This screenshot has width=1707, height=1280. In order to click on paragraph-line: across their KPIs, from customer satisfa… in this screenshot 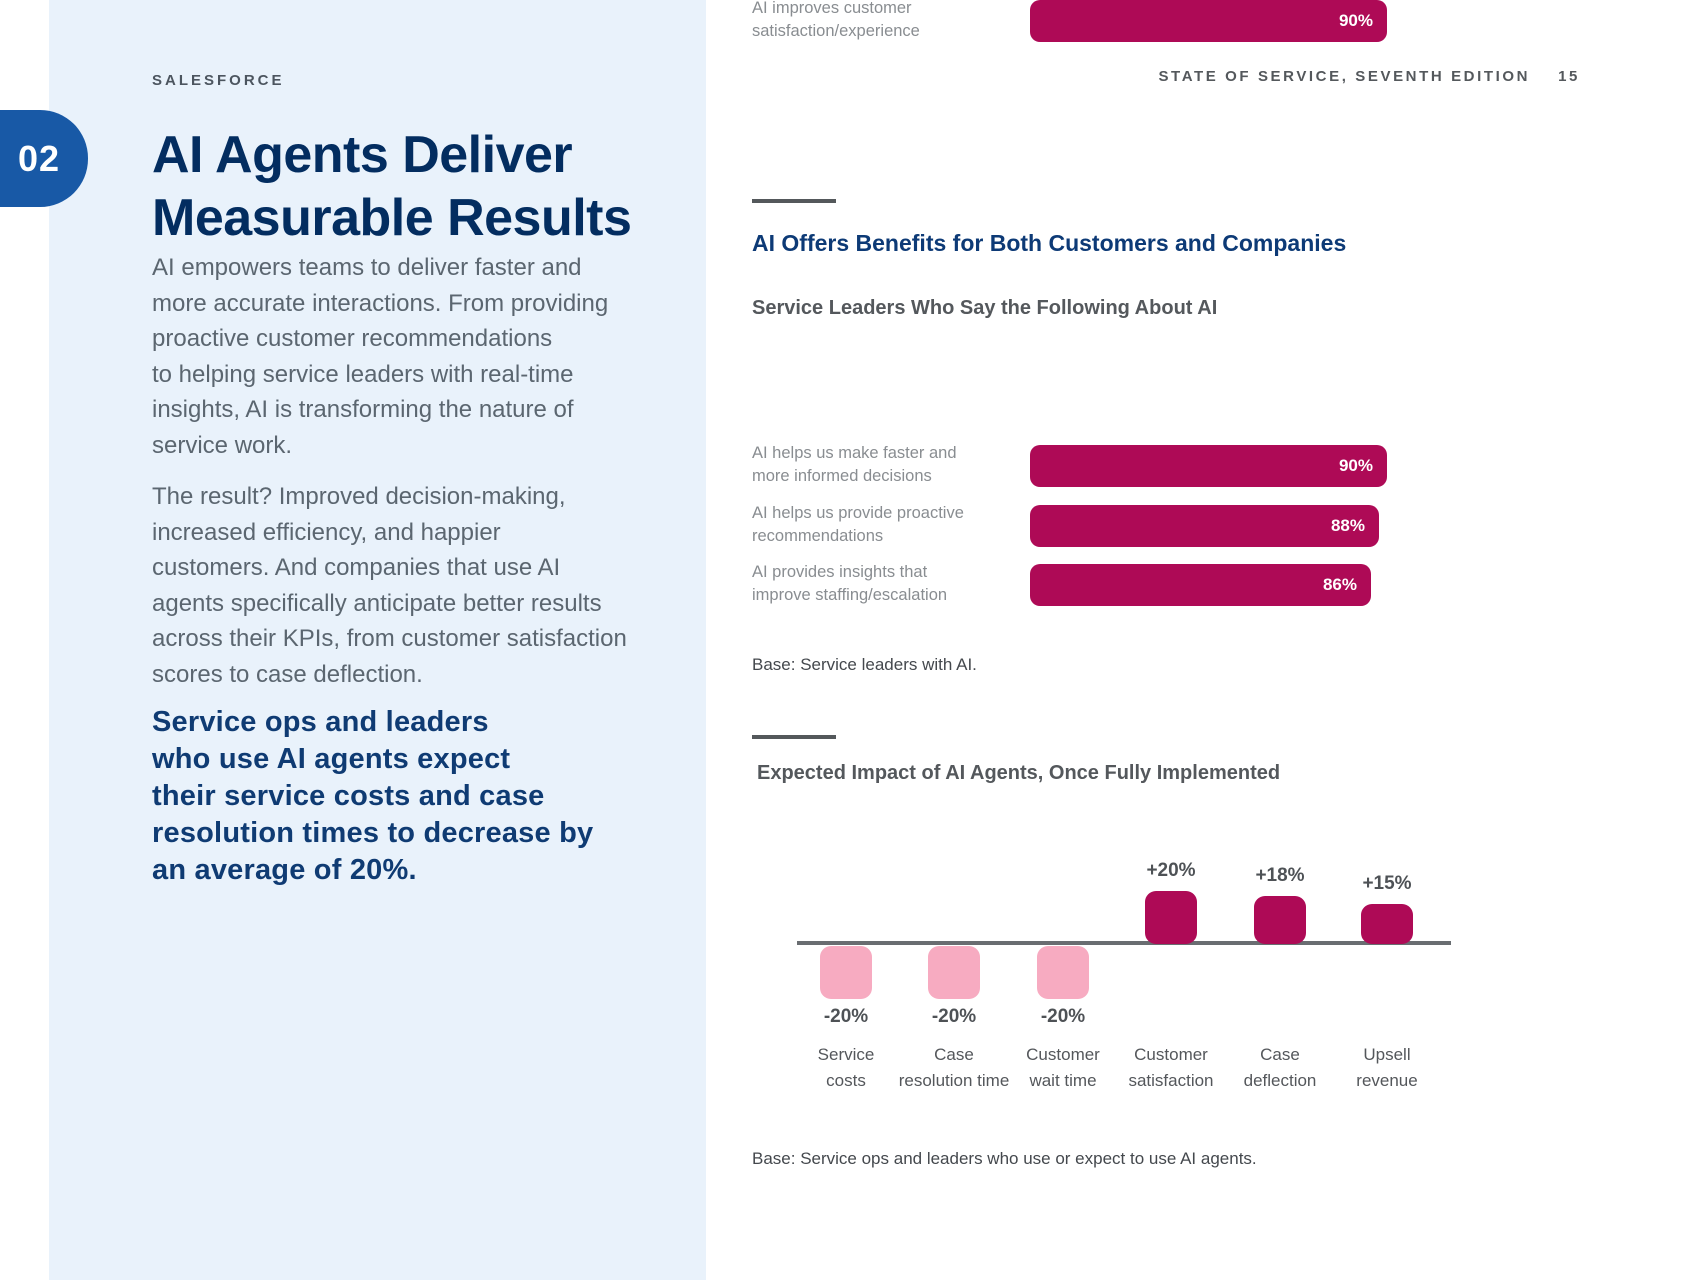, I will do `click(389, 638)`.